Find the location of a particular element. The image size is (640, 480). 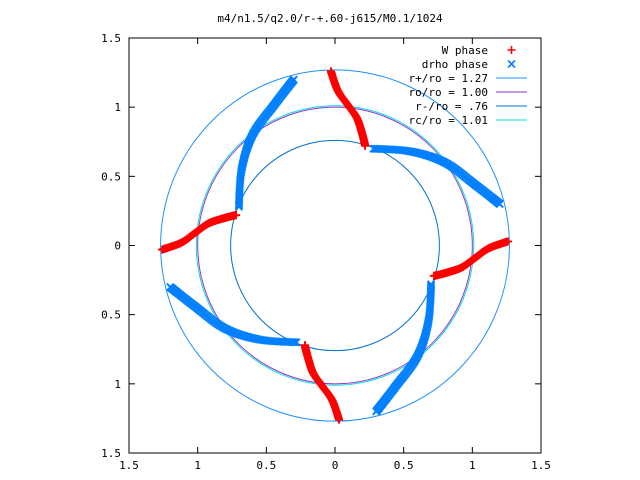

legend-item: drho phase is located at coordinates (469, 64).